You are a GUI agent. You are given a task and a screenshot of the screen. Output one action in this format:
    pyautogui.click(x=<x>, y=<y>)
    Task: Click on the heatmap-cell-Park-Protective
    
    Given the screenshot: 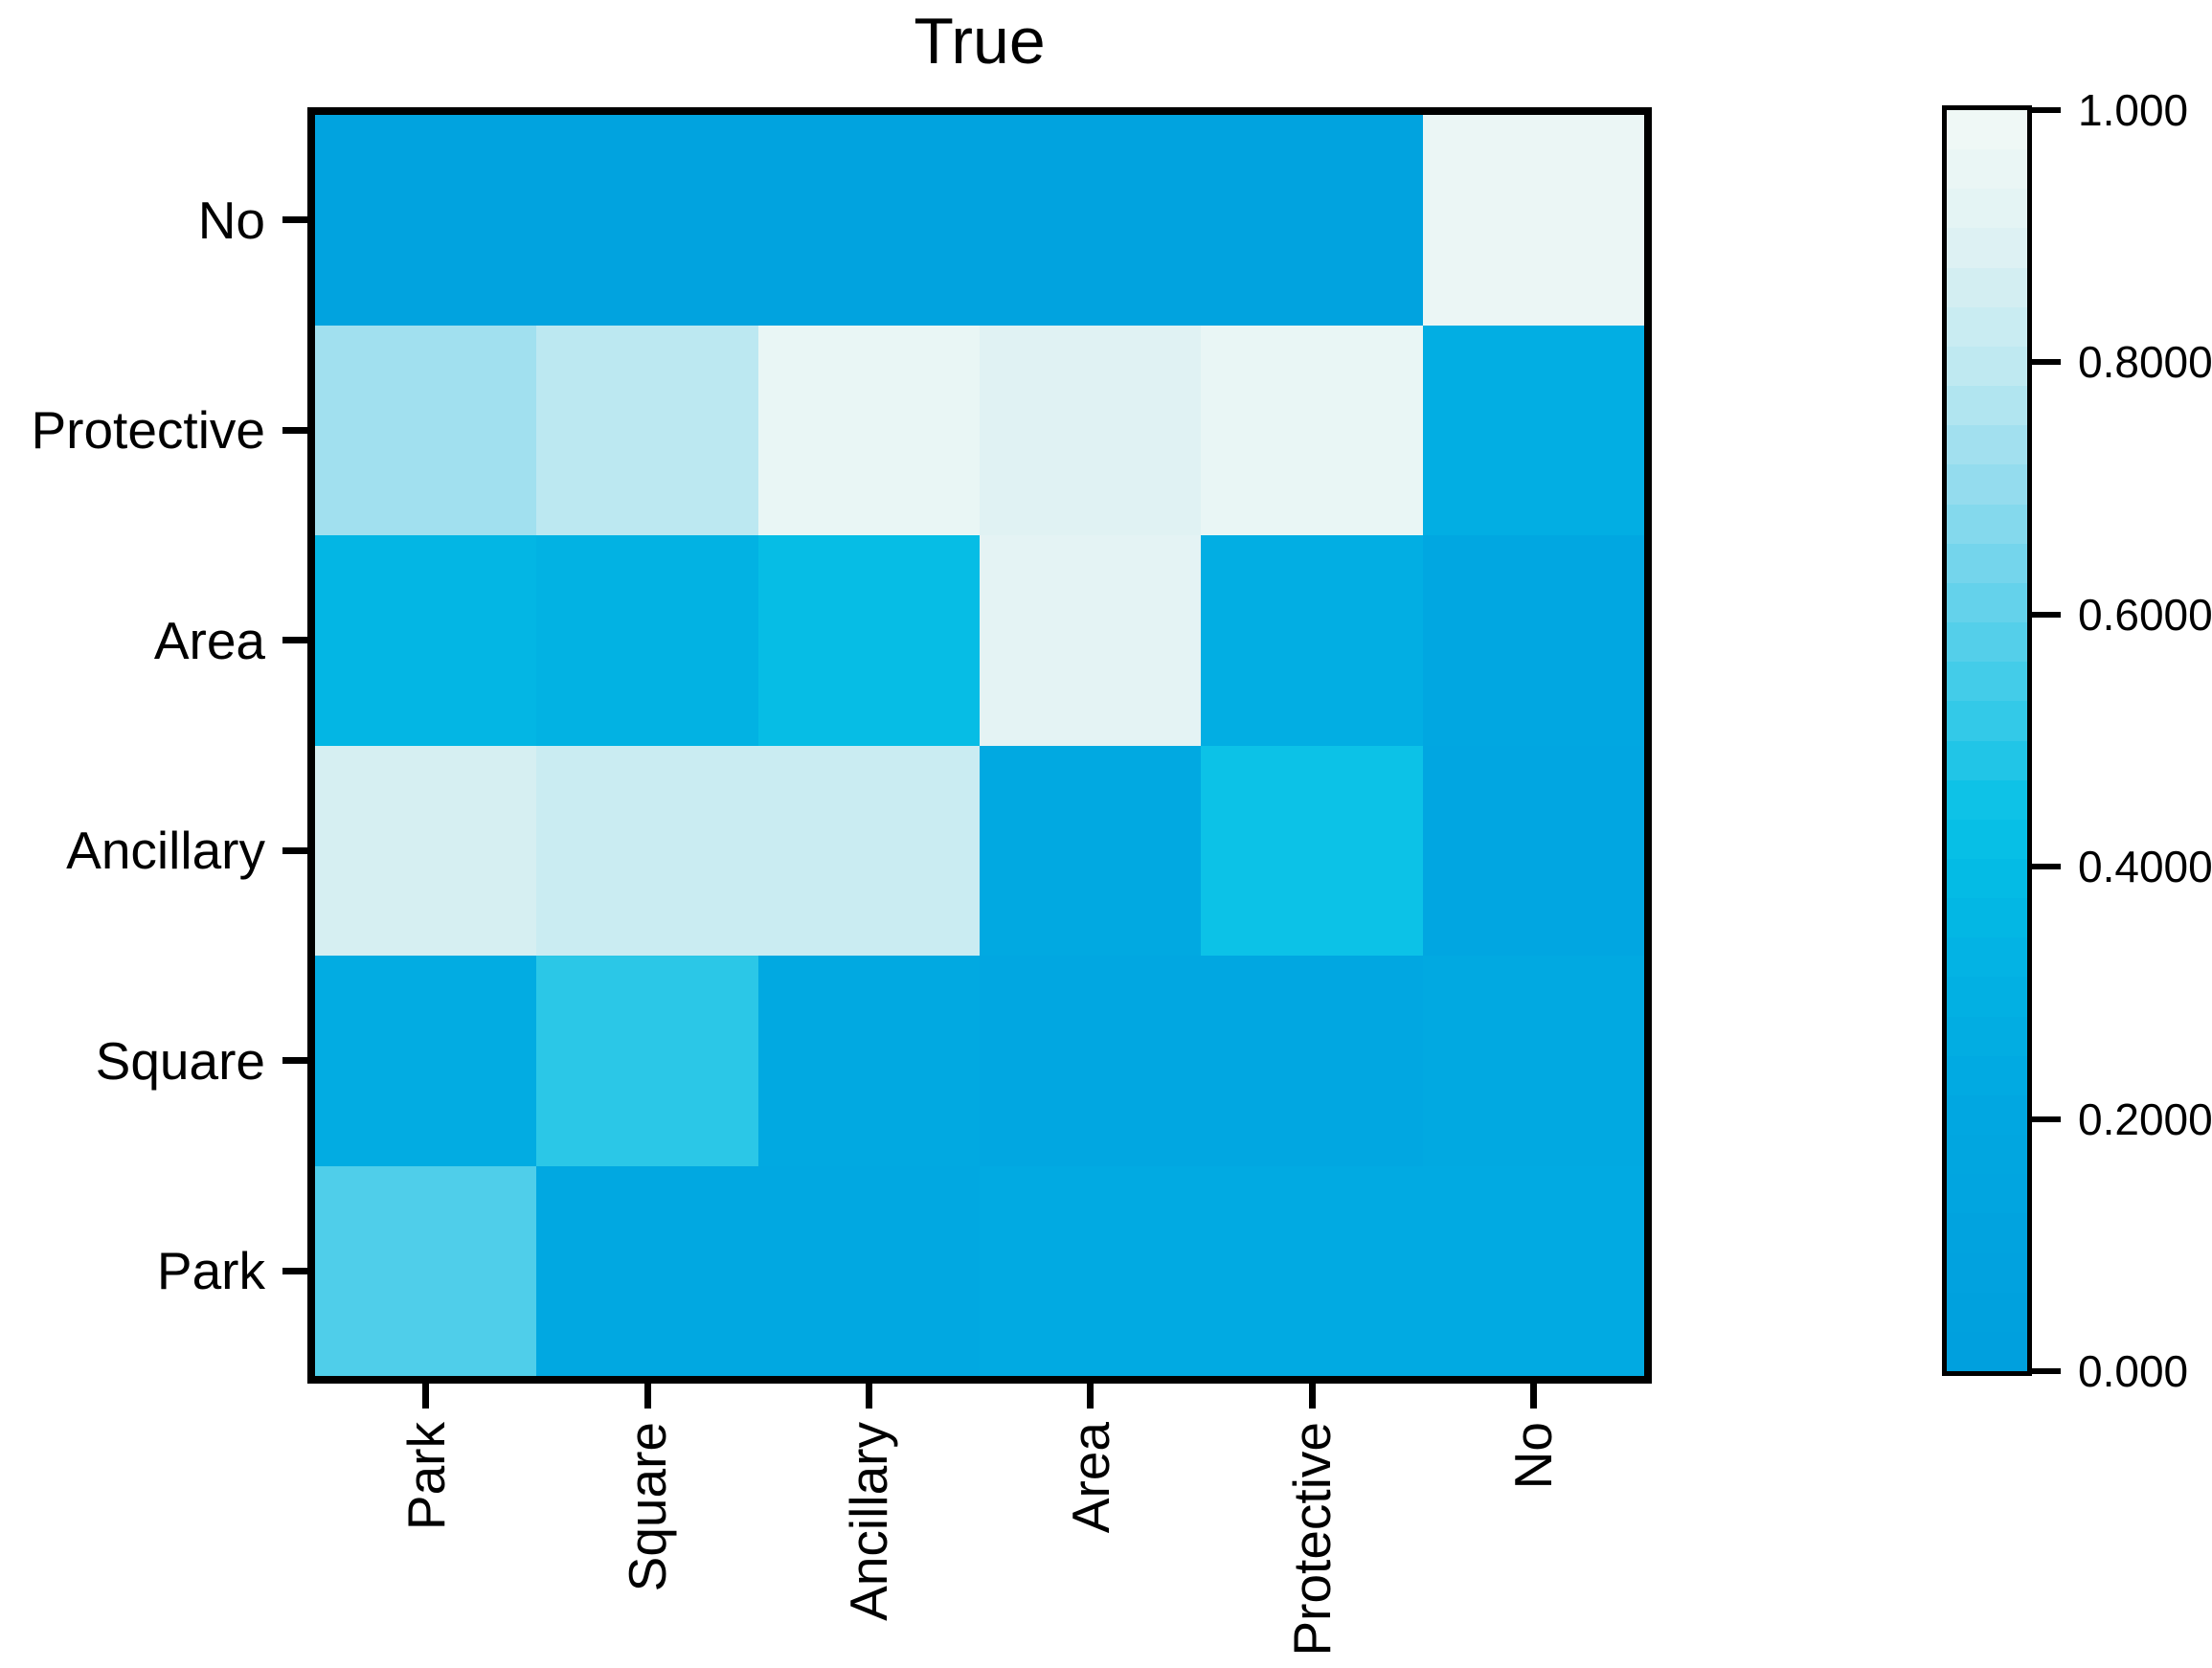 What is the action you would take?
    pyautogui.click(x=1312, y=1270)
    